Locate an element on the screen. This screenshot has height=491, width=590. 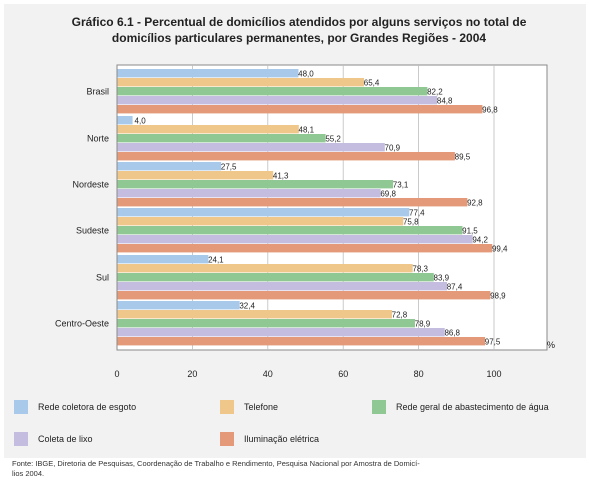
x-tick-label: 0 is located at coordinates (116, 374).